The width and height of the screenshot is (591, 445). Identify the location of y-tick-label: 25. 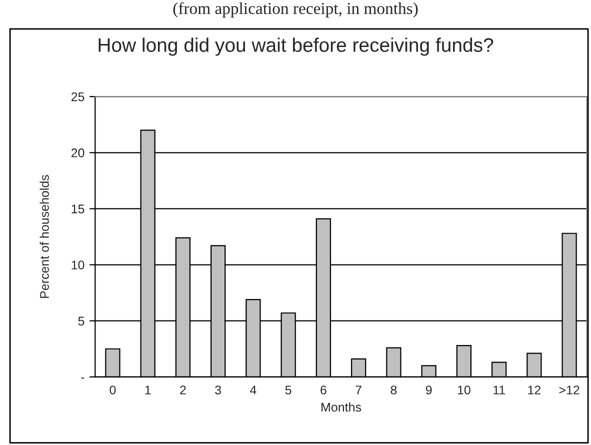
(77, 97).